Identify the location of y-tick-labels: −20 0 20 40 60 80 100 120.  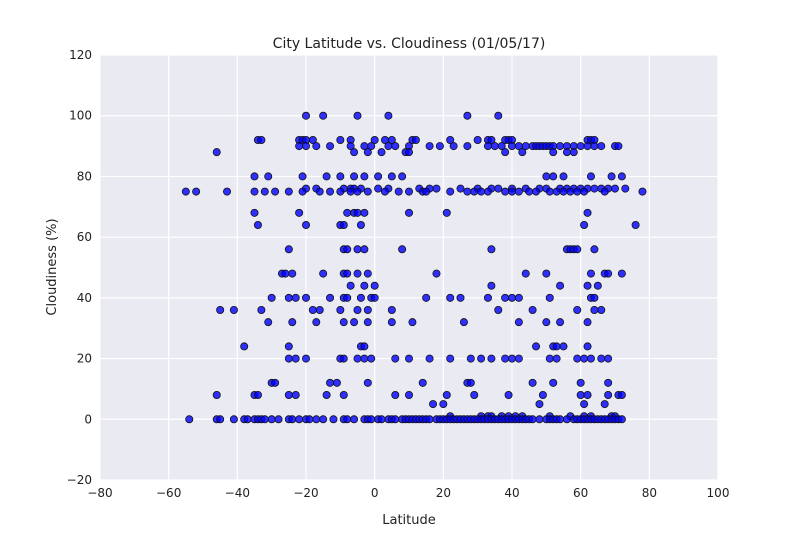
(79, 267).